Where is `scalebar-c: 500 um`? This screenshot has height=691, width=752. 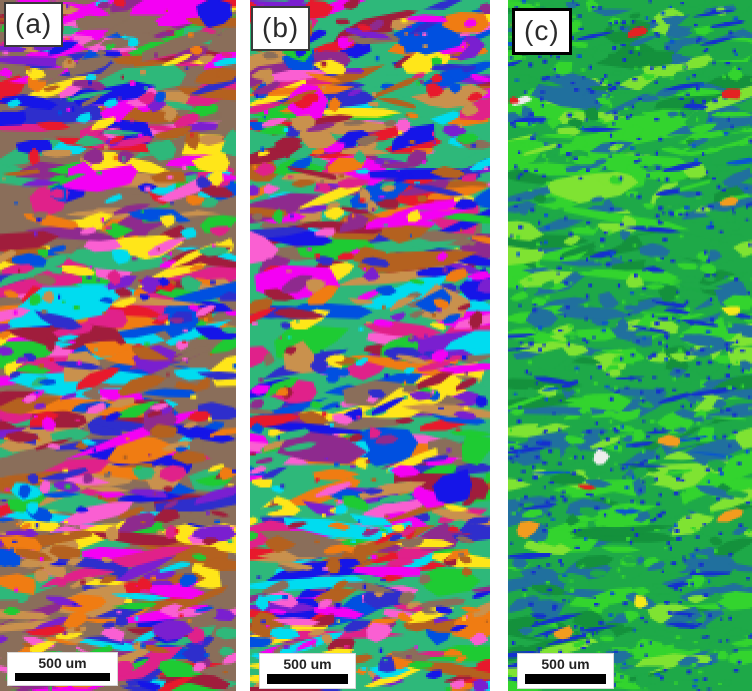
scalebar-c: 500 um is located at coordinates (565, 671).